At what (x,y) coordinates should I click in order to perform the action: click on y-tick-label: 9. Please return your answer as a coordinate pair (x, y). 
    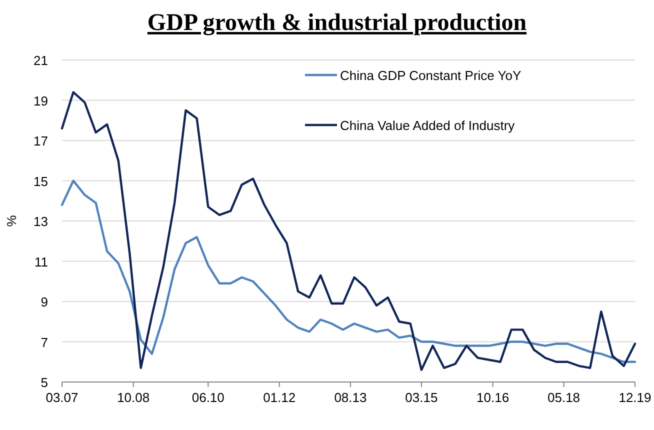
    Looking at the image, I should click on (44, 302).